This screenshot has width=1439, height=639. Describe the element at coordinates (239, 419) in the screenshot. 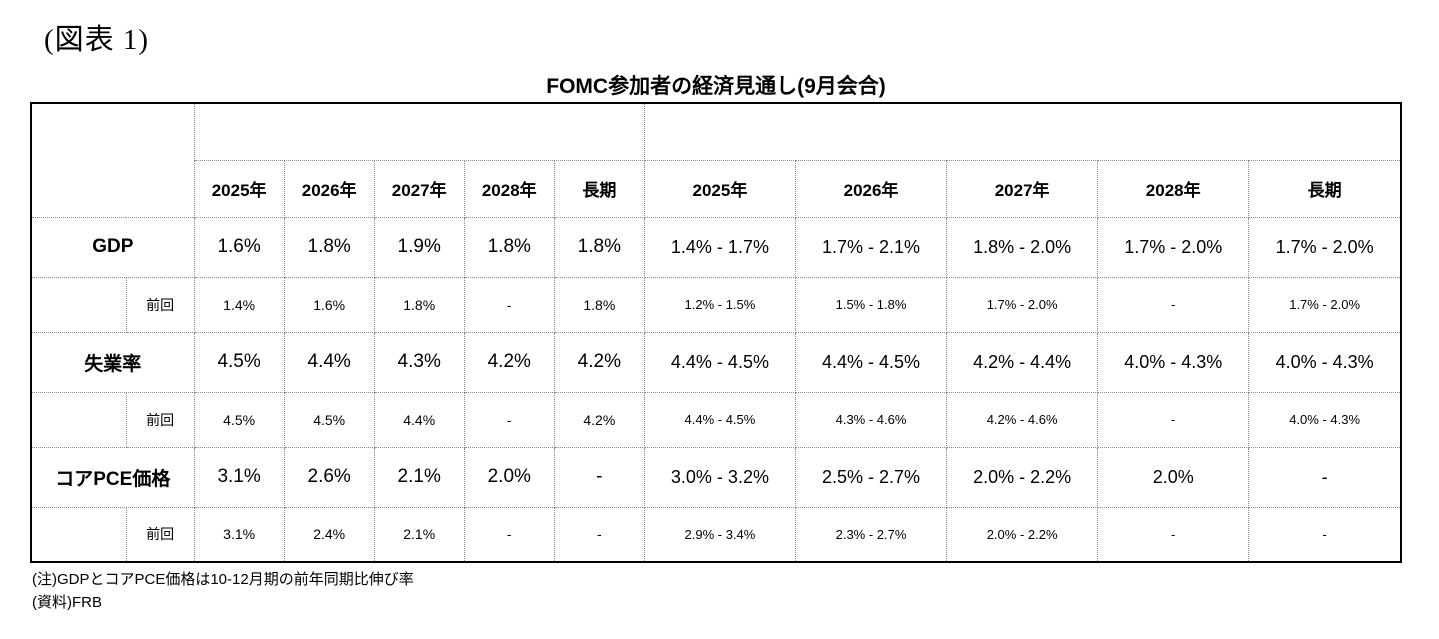

I see `unemp-prev-median-2025: 4.5%` at that location.